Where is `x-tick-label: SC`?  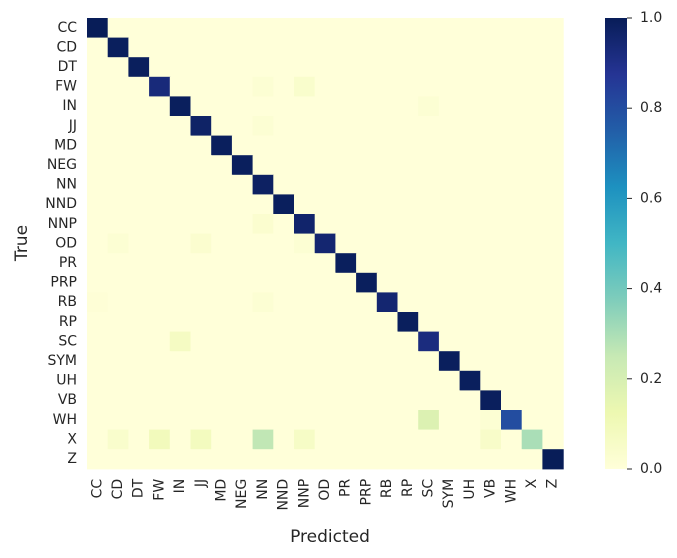 x-tick-label: SC is located at coordinates (429, 488).